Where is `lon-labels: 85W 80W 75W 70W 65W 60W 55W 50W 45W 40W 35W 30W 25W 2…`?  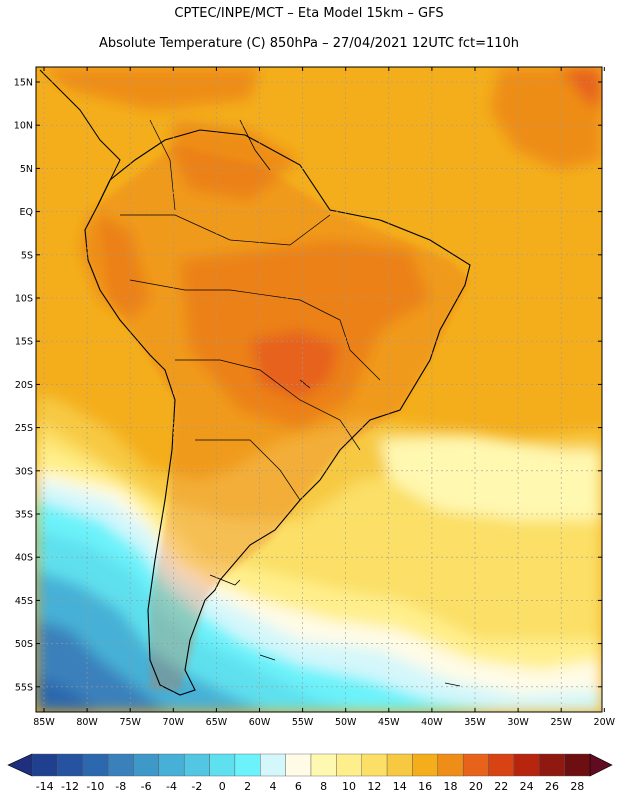
lon-labels: 85W 80W 75W 70W 65W 60W 55W 50W 45W 40W 35W 30W 25W 2… is located at coordinates (324, 722).